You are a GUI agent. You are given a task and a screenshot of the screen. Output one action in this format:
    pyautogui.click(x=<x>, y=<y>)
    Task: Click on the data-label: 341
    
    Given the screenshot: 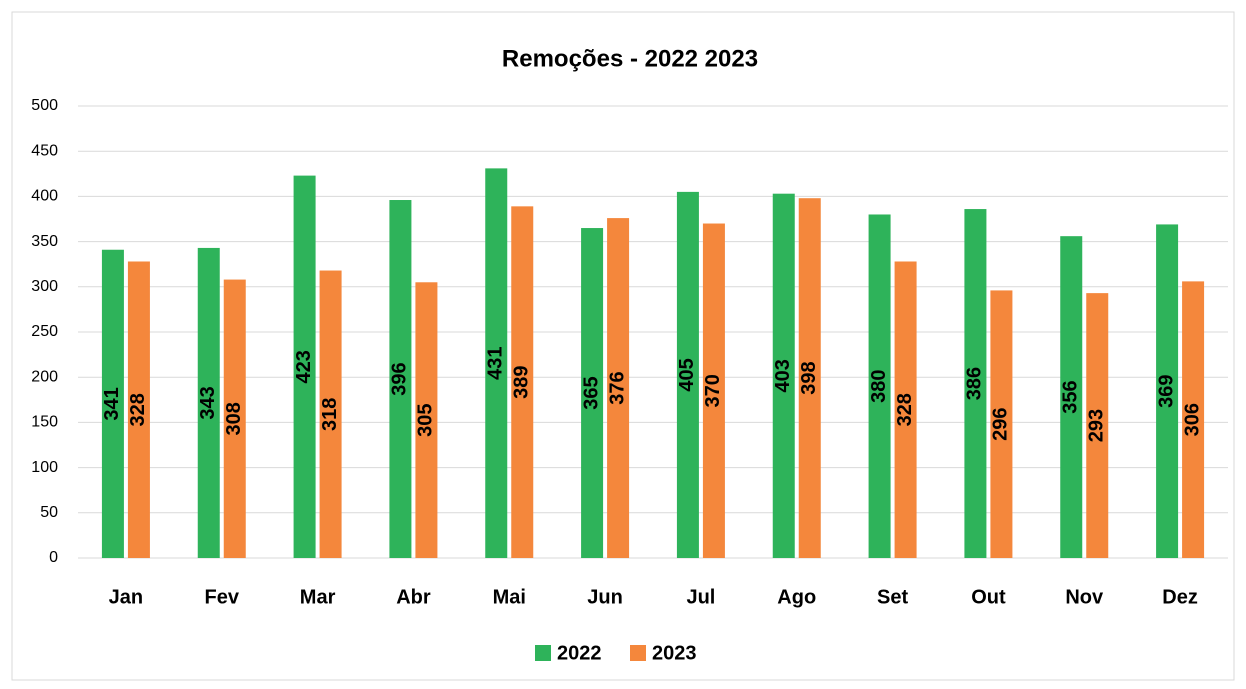 What is the action you would take?
    pyautogui.click(x=112, y=403)
    